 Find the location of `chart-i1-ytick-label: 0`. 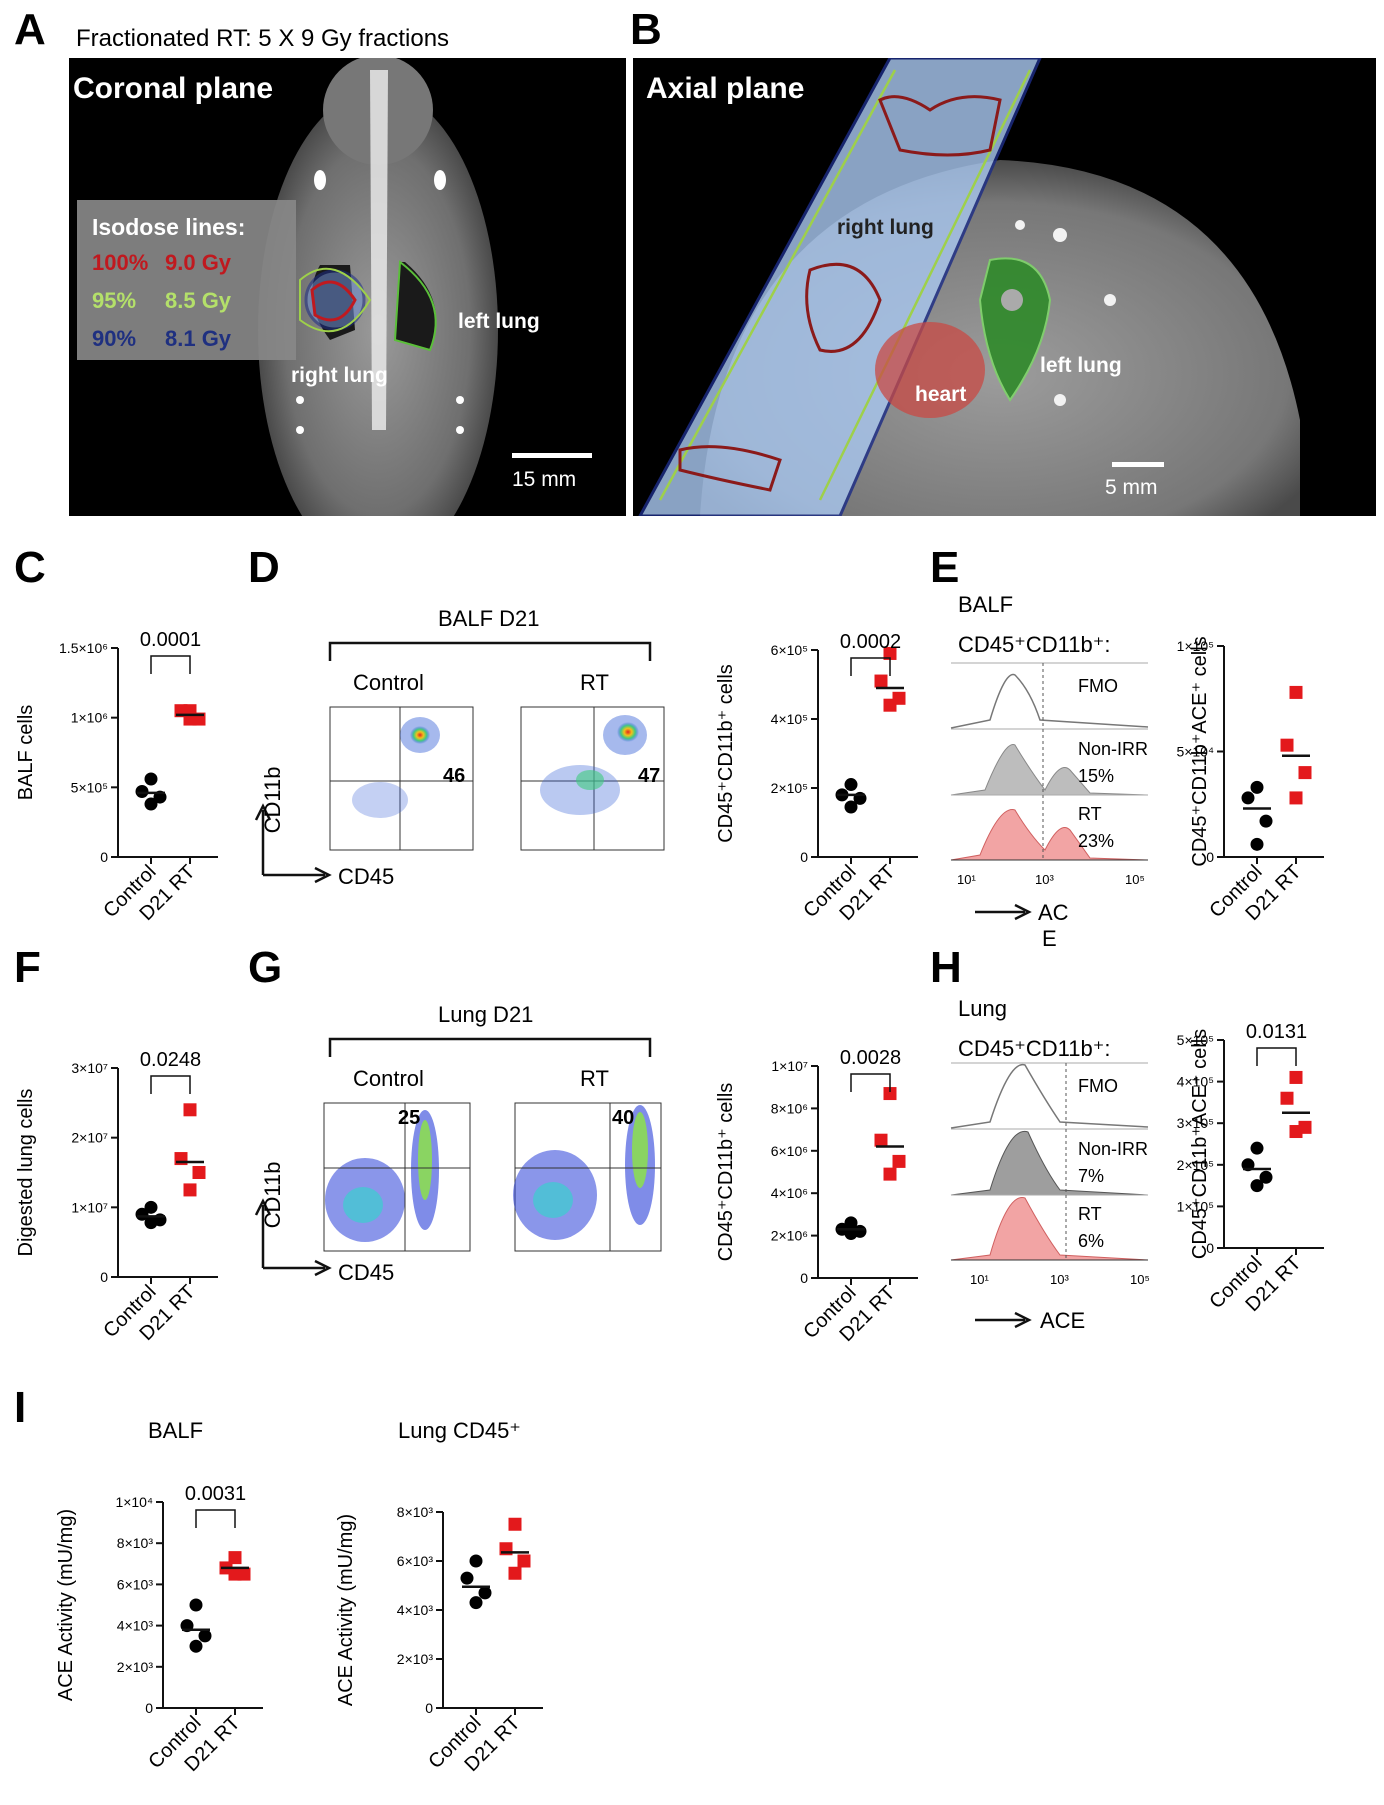

chart-i1-ytick-label: 0 is located at coordinates (149, 1708).